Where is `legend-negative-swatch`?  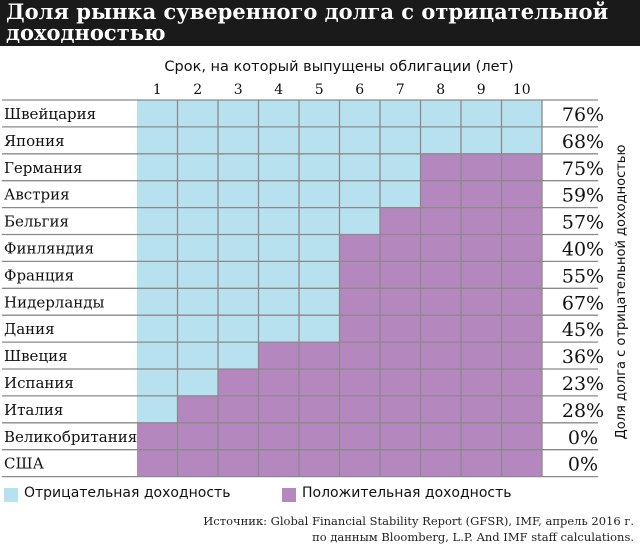 legend-negative-swatch is located at coordinates (11, 495).